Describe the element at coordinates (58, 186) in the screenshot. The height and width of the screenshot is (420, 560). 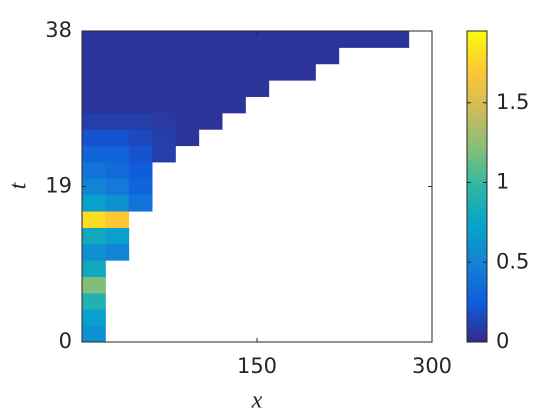
I see `y-tick-label: 19` at that location.